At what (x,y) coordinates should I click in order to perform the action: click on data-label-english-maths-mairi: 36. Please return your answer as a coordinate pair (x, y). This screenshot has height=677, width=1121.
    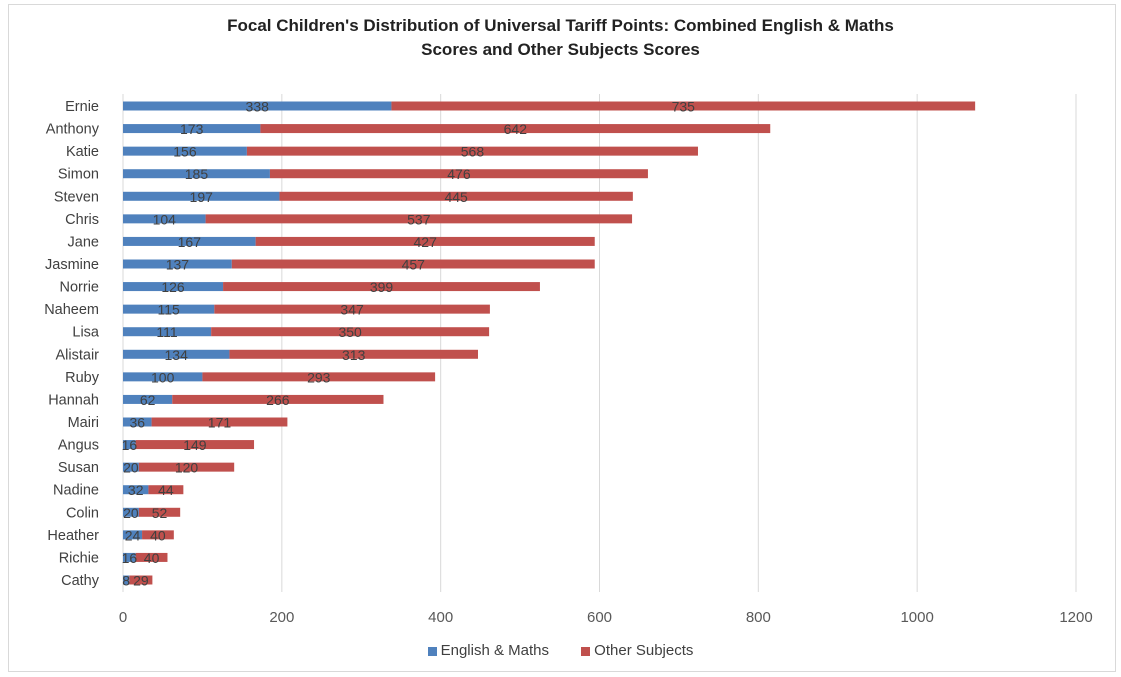
    Looking at the image, I should click on (138, 423).